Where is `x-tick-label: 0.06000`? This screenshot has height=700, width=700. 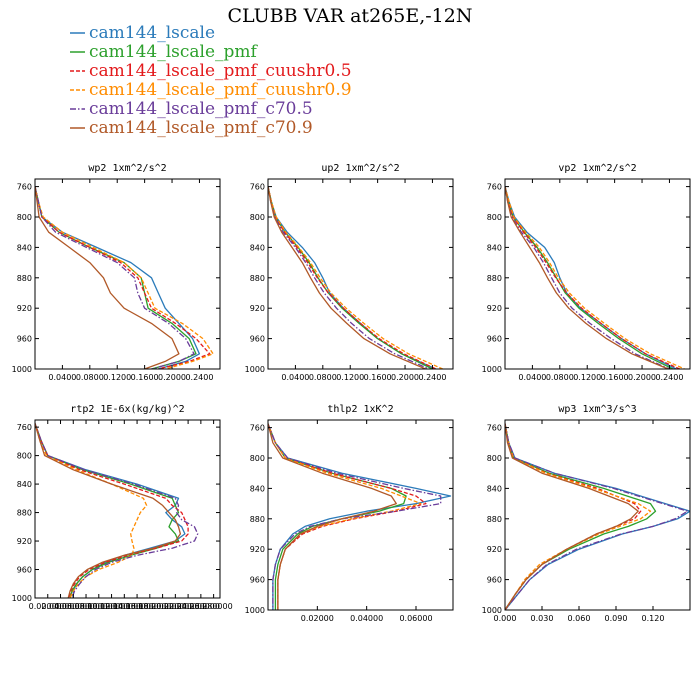
x-tick-label: 0.06000 is located at coordinates (415, 618).